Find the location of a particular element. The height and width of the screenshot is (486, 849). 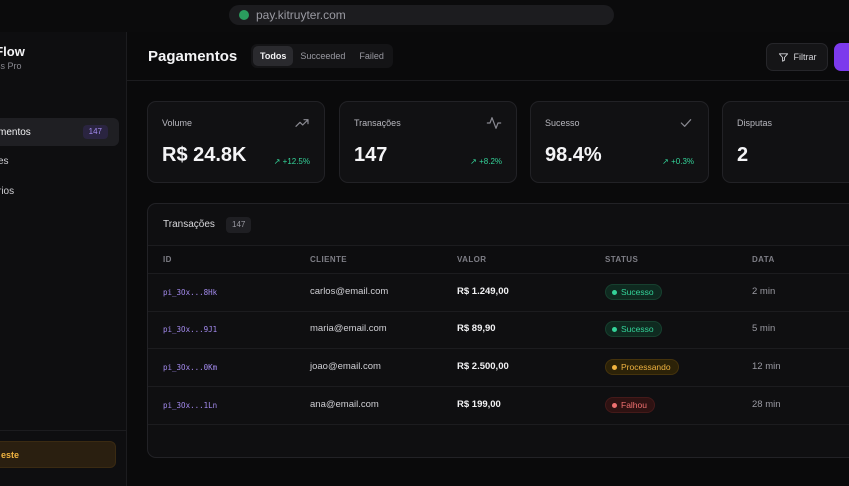

payment-amount: R$ 89,90 is located at coordinates (476, 328).